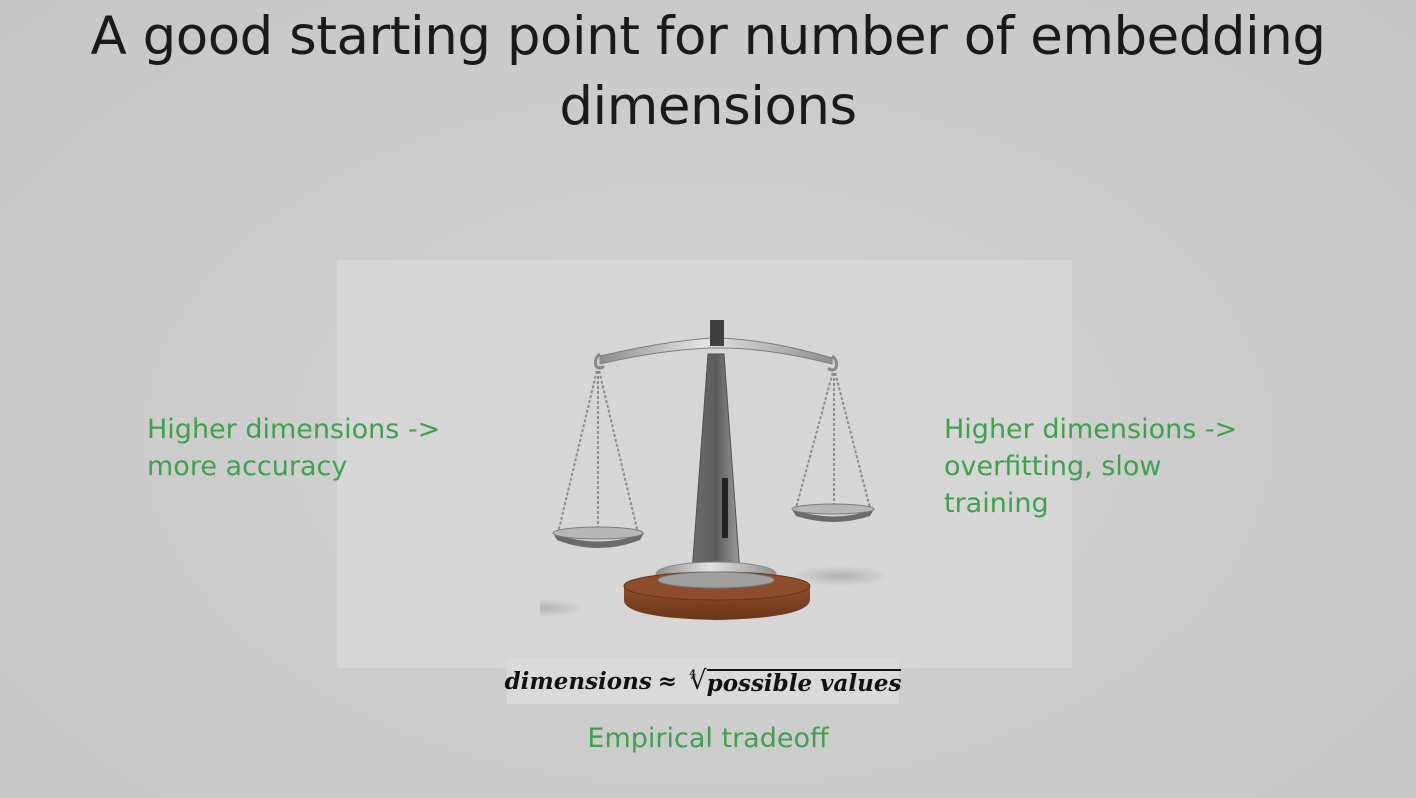 The height and width of the screenshot is (798, 1416). I want to click on balance-scale-icon, so click(715, 470).